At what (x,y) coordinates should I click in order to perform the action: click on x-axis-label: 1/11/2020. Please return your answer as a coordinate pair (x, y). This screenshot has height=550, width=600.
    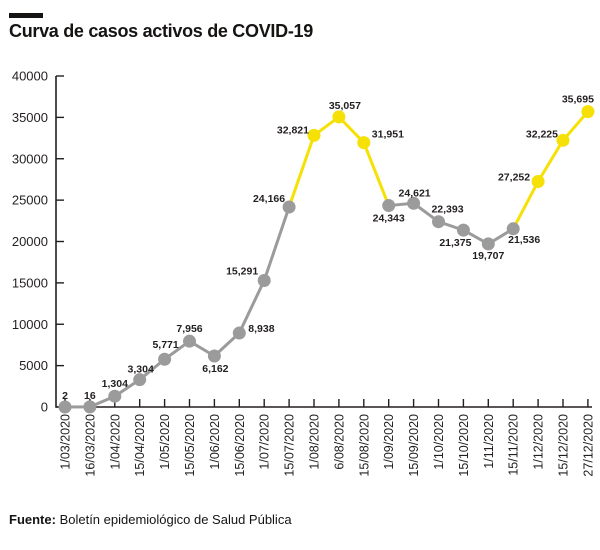
    Looking at the image, I should click on (489, 441).